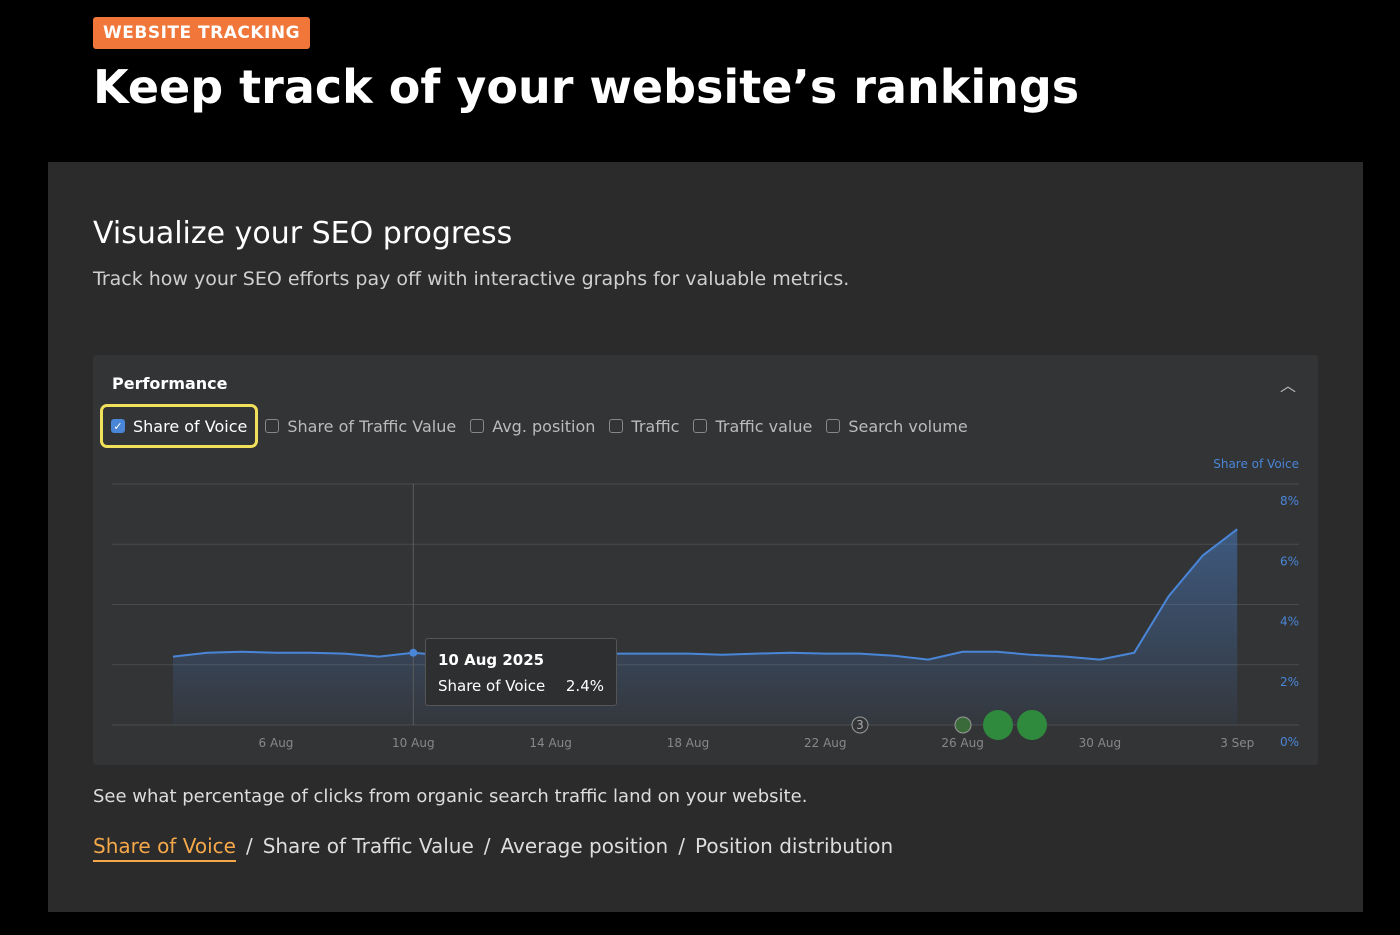 Image resolution: width=1400 pixels, height=935 pixels. Describe the element at coordinates (164, 848) in the screenshot. I see `metric-link: Share of Voice` at that location.